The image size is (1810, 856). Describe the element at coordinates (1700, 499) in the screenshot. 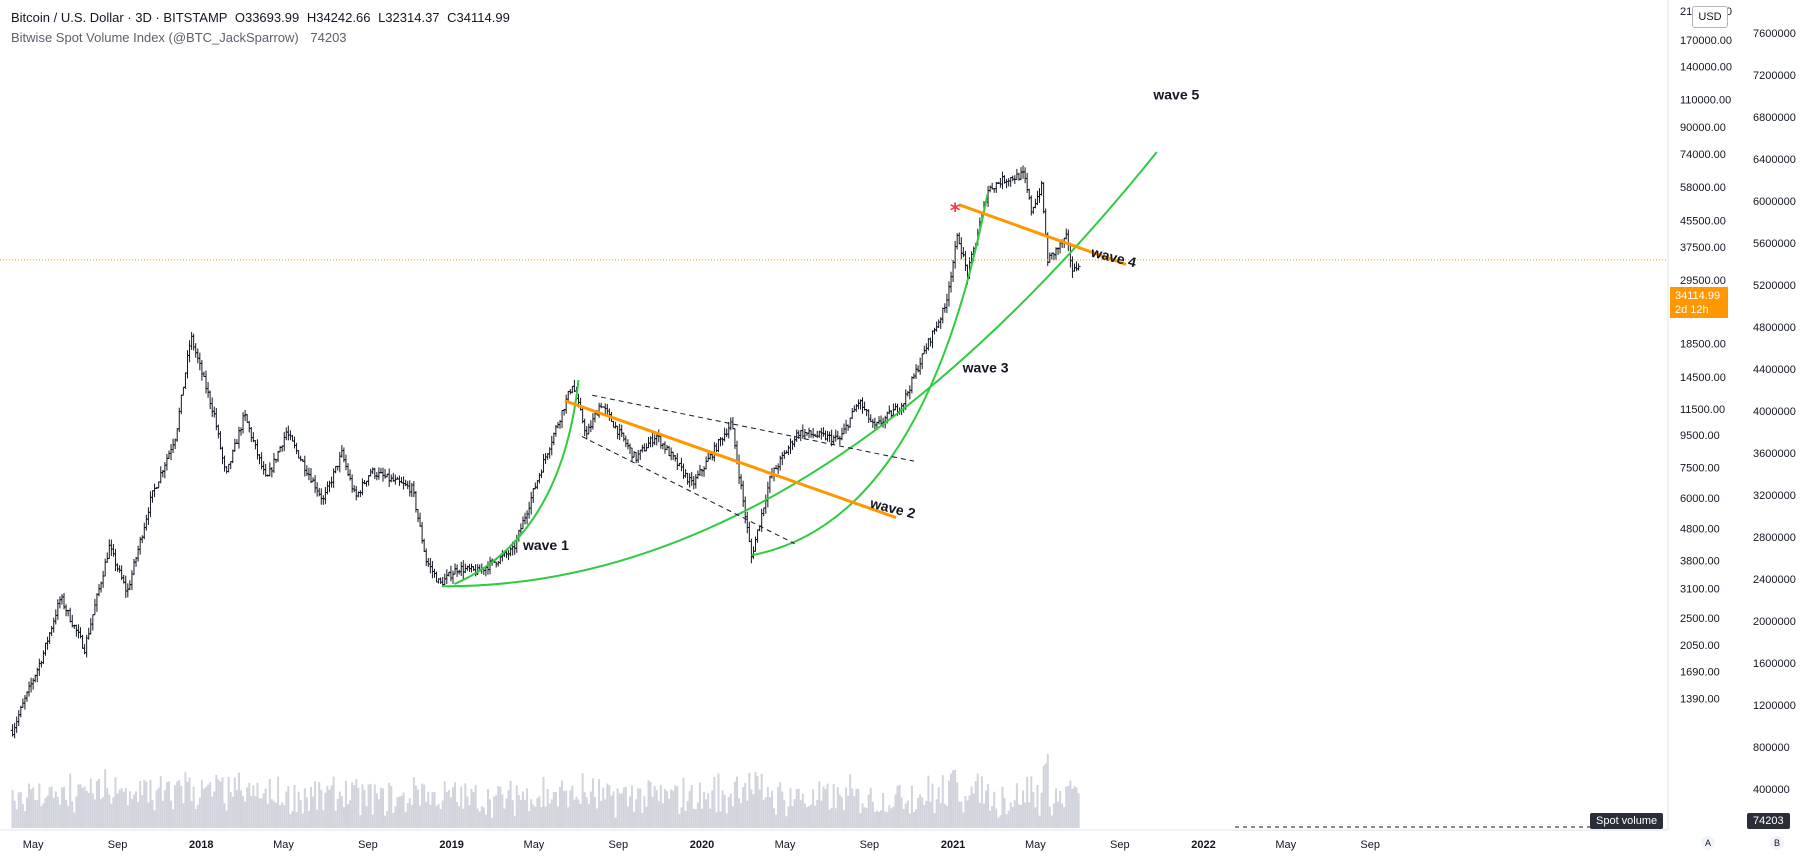

I see `price-axis-tick: 6000.00` at that location.